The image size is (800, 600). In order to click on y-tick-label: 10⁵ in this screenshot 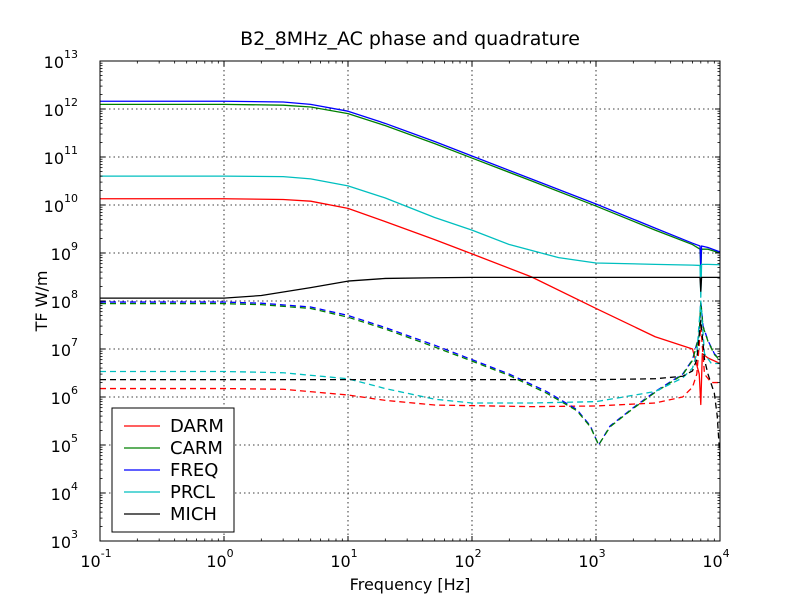, I will do `click(64, 444)`.